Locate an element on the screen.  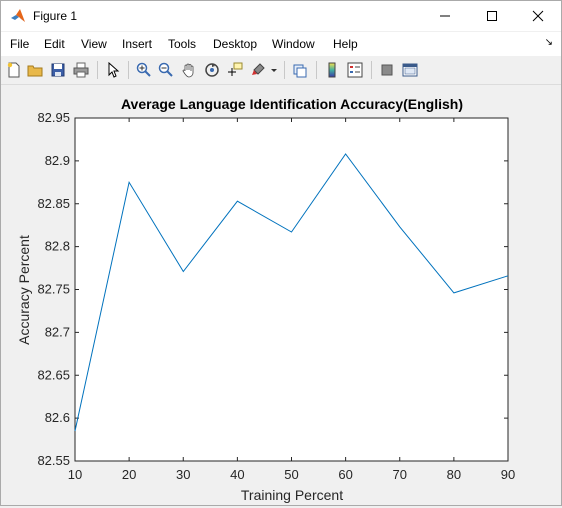
x-tick-label: 60 is located at coordinates (345, 474).